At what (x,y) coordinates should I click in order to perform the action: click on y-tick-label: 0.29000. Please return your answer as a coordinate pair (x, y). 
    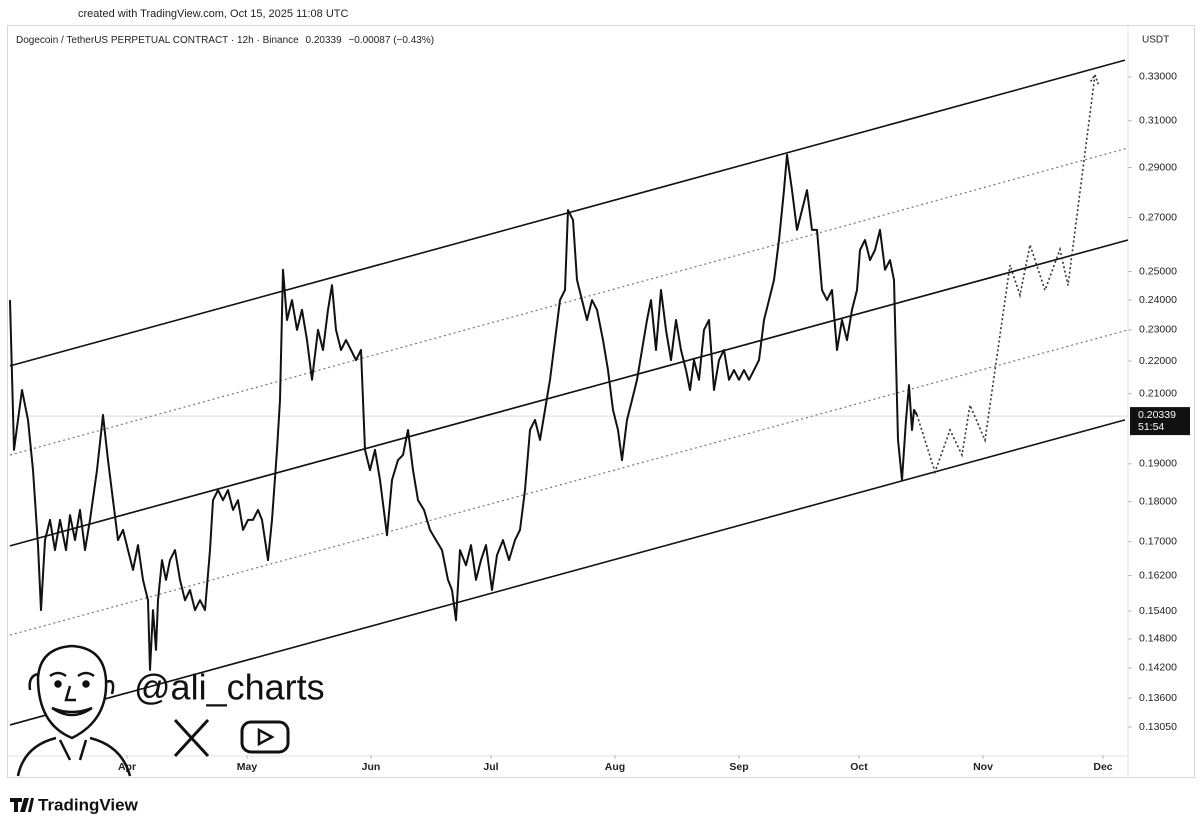
    Looking at the image, I should click on (1158, 167).